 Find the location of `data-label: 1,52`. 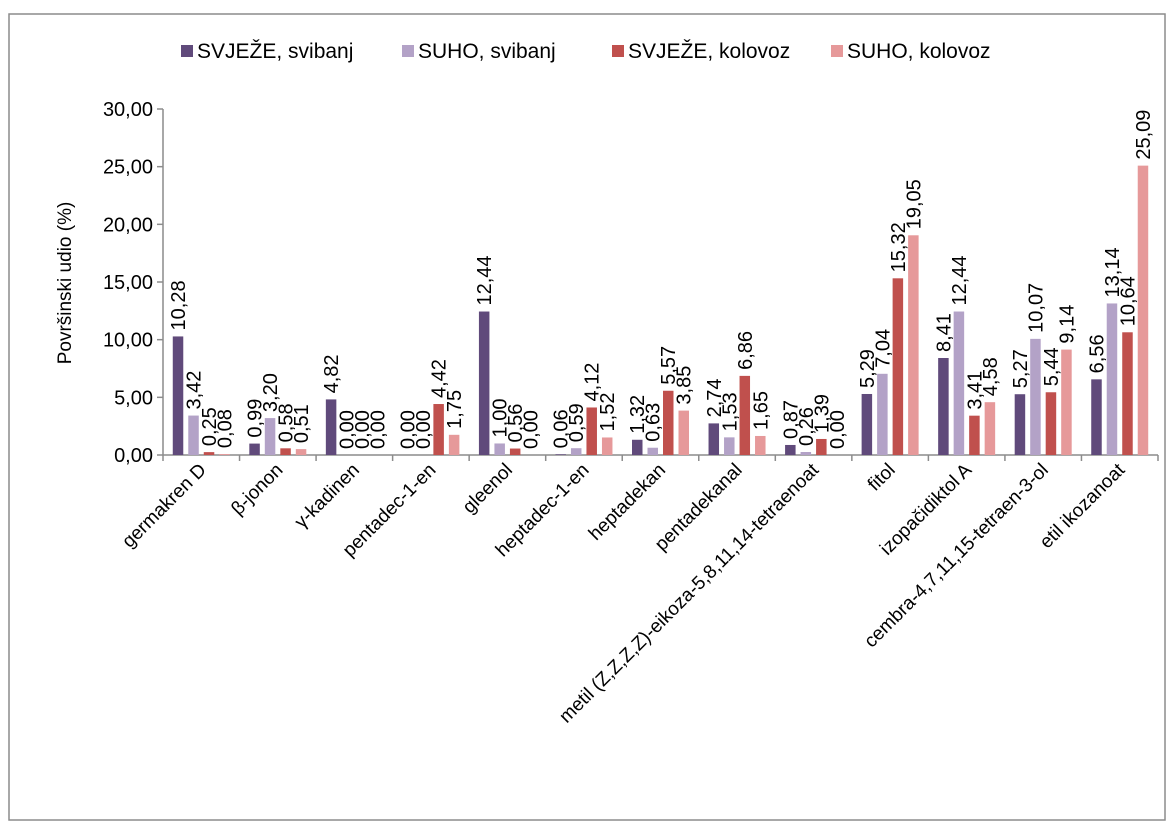

data-label: 1,52 is located at coordinates (608, 412).